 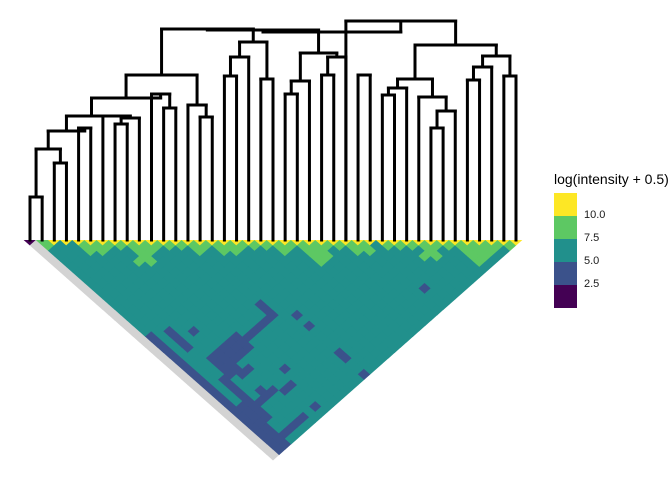 What do you see at coordinates (592, 261) in the screenshot?
I see `legend-label: 5.0` at bounding box center [592, 261].